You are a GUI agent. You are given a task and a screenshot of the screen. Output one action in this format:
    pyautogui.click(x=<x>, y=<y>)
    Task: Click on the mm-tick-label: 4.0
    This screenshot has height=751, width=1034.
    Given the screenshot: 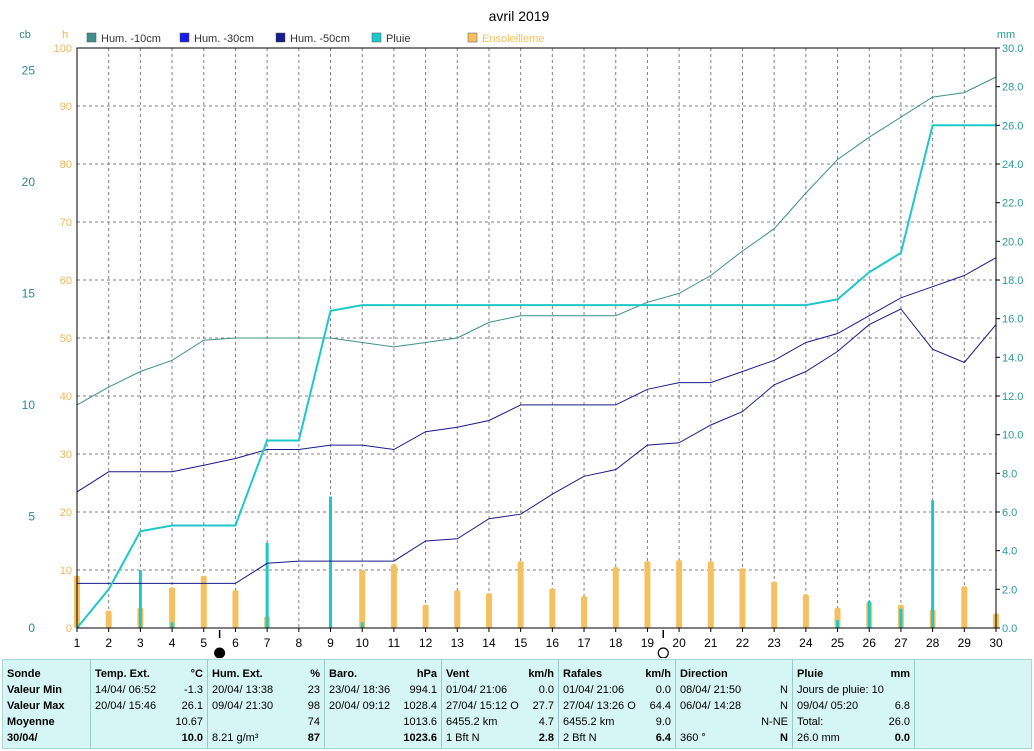 What is the action you would take?
    pyautogui.click(x=1009, y=552)
    